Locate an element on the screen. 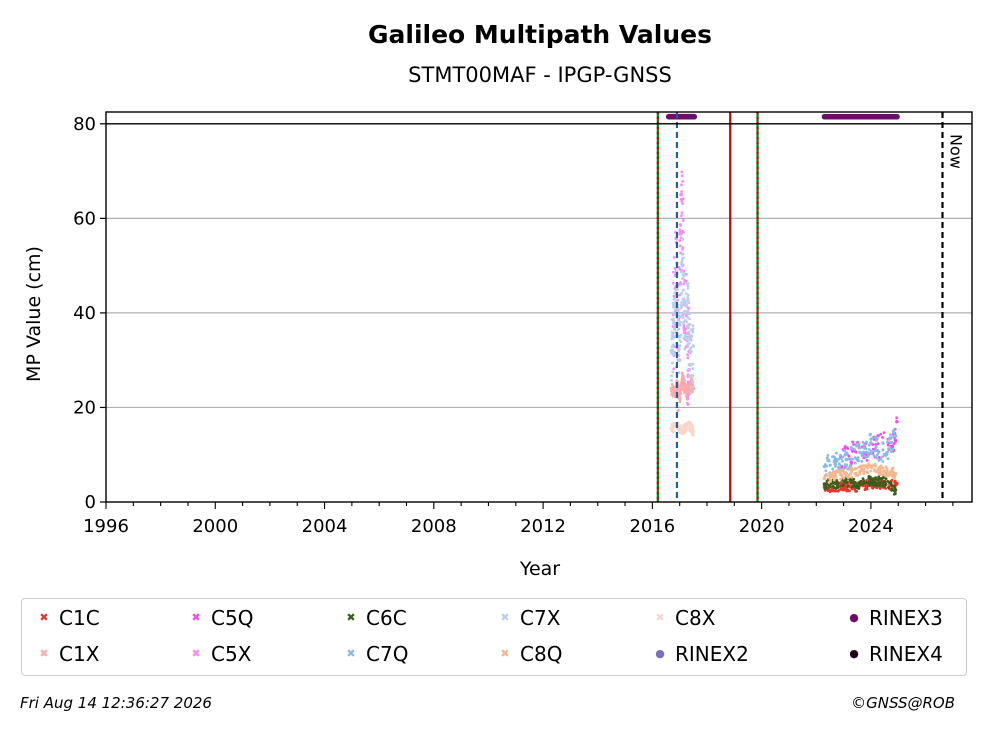 Image resolution: width=993 pixels, height=734 pixels. x-tick-label: 2000 is located at coordinates (215, 526).